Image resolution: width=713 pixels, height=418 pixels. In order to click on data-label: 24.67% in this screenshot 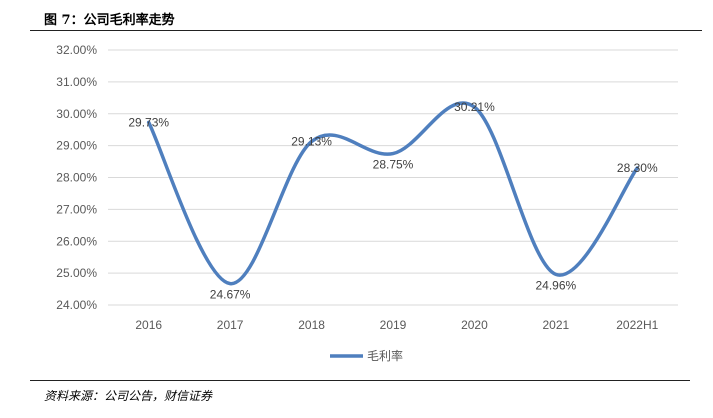, I will do `click(230, 295)`.